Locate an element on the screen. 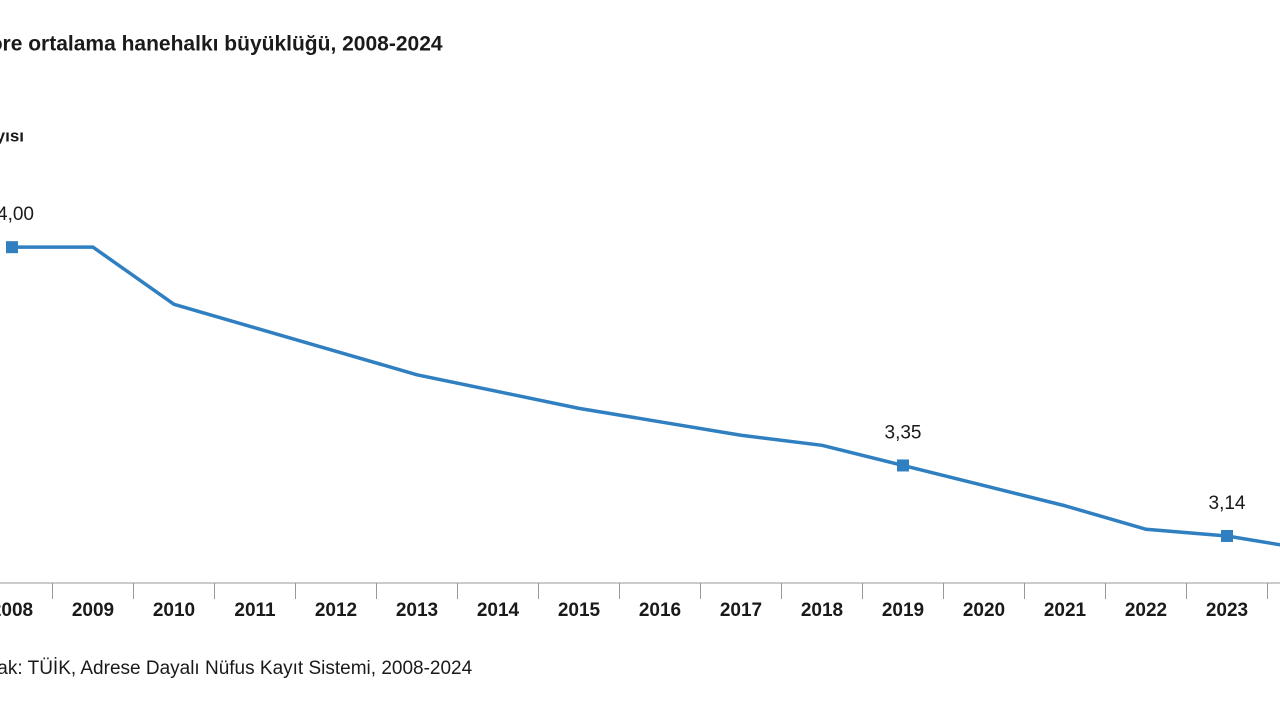  x-tick-label: 2010 is located at coordinates (174, 610).